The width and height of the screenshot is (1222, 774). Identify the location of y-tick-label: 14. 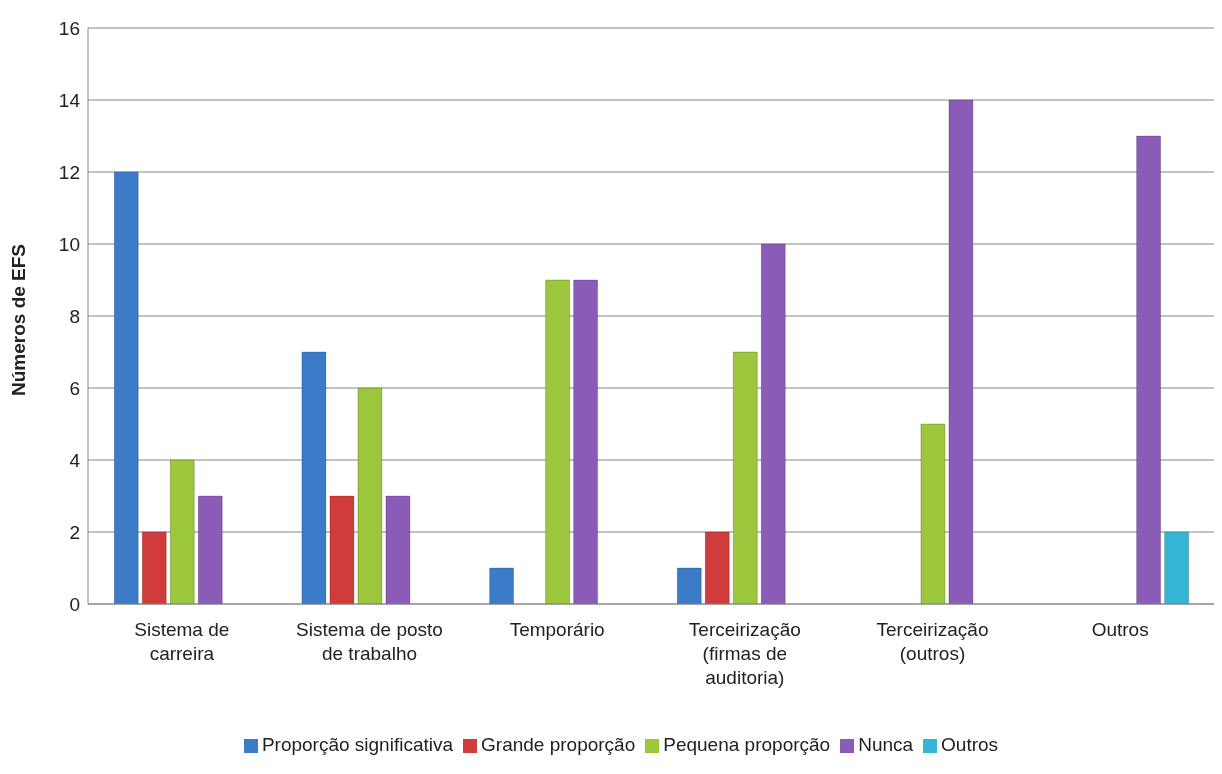
(69, 100).